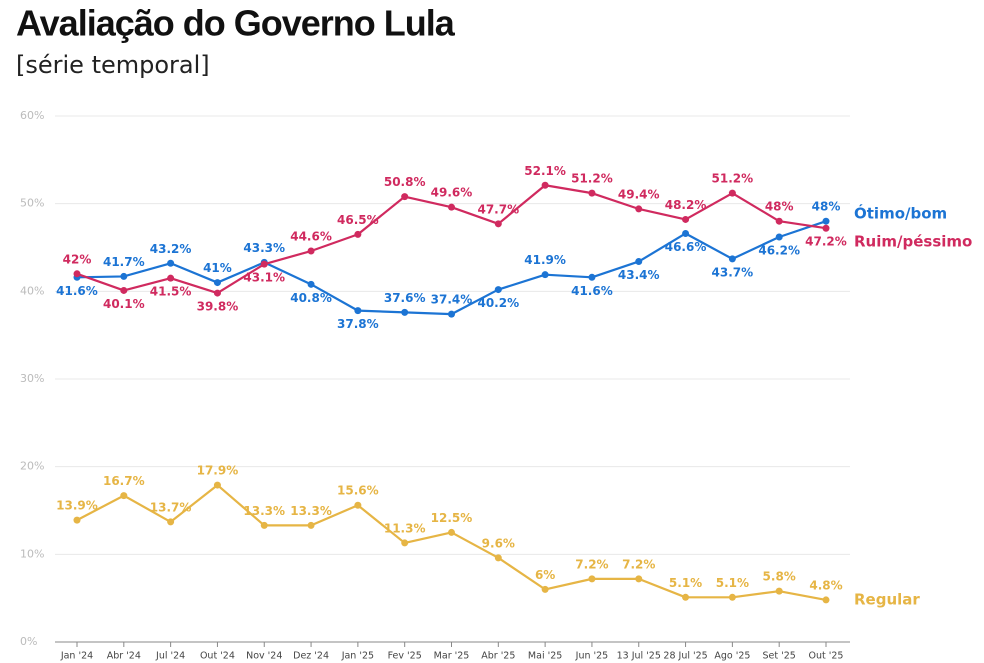  I want to click on data-label: 40.1%, so click(124, 304).